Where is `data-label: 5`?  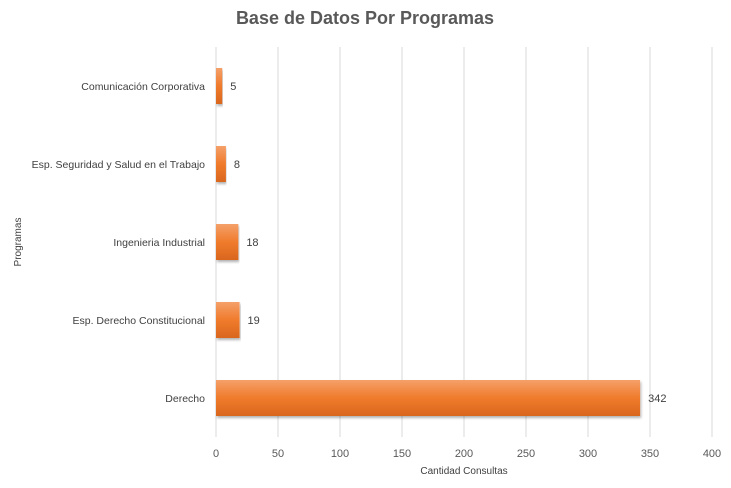 data-label: 5 is located at coordinates (233, 87).